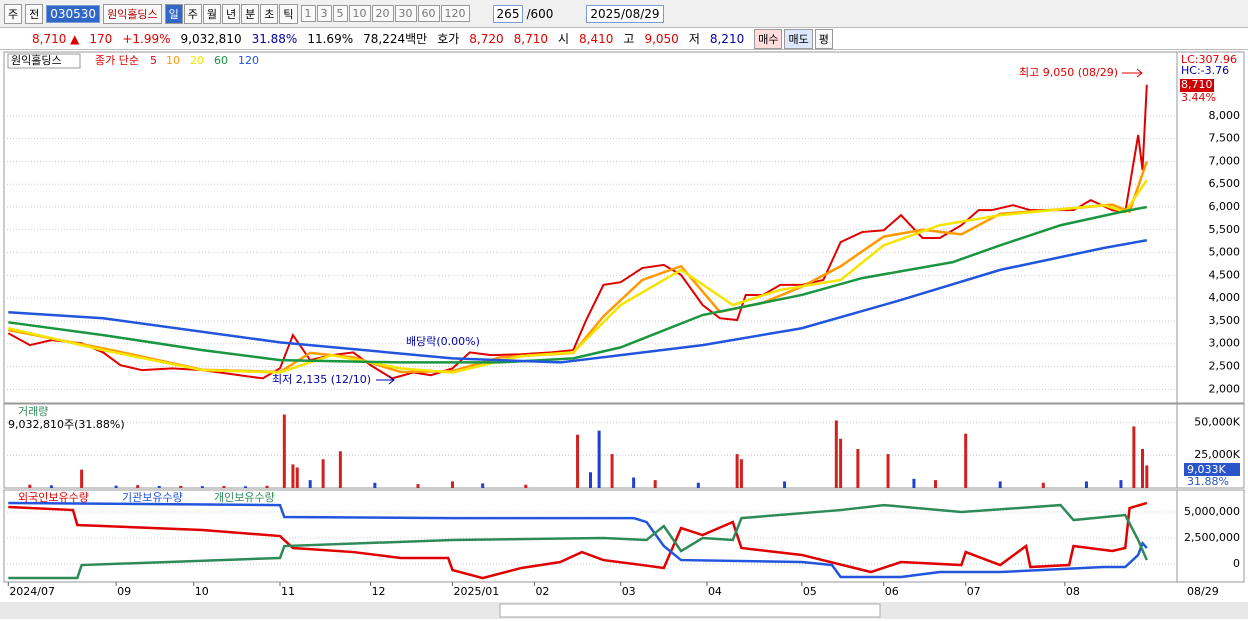 The width and height of the screenshot is (1248, 621). Describe the element at coordinates (798, 38) in the screenshot. I see `sell-button: 매도` at that location.